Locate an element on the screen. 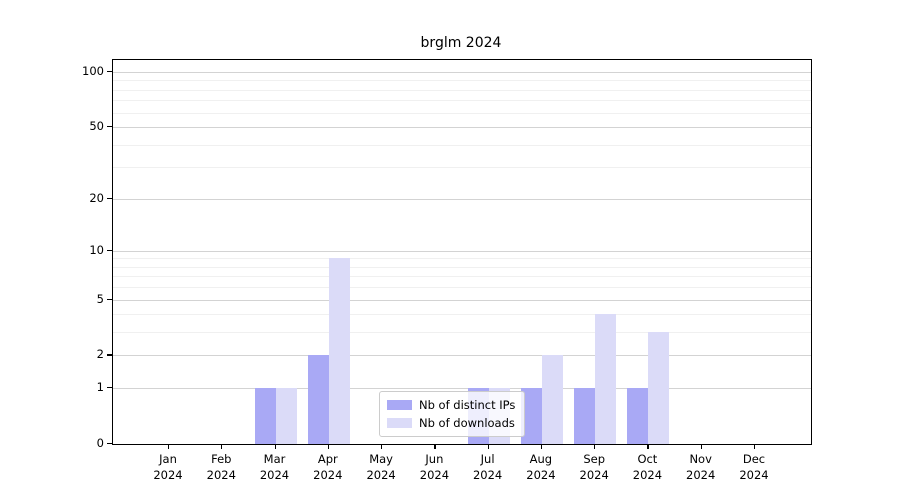  y-tick-label: 50 is located at coordinates (96, 126).